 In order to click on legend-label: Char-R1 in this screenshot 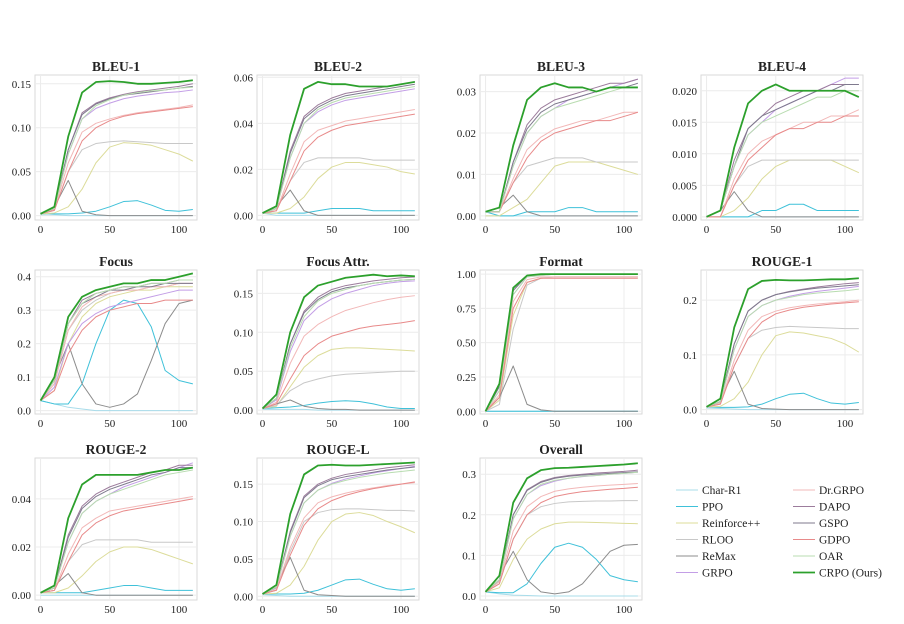, I will do `click(722, 491)`.